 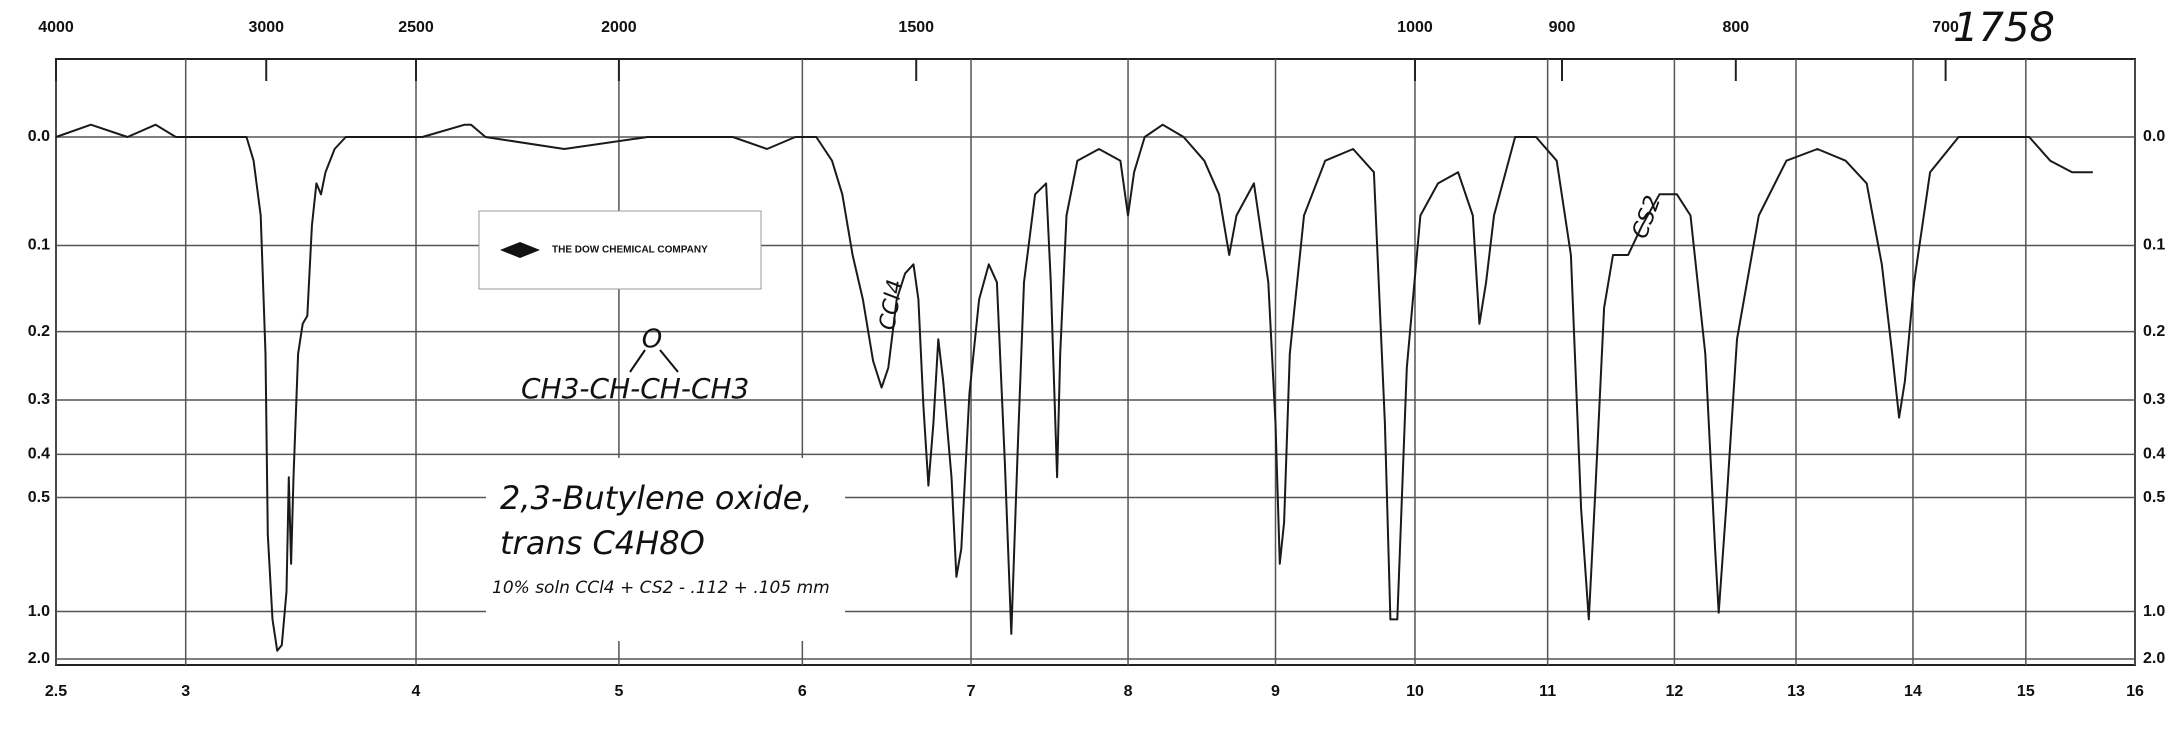 I want to click on company-label: THE DOW CHEMICAL COMPANY, so click(x=620, y=250).